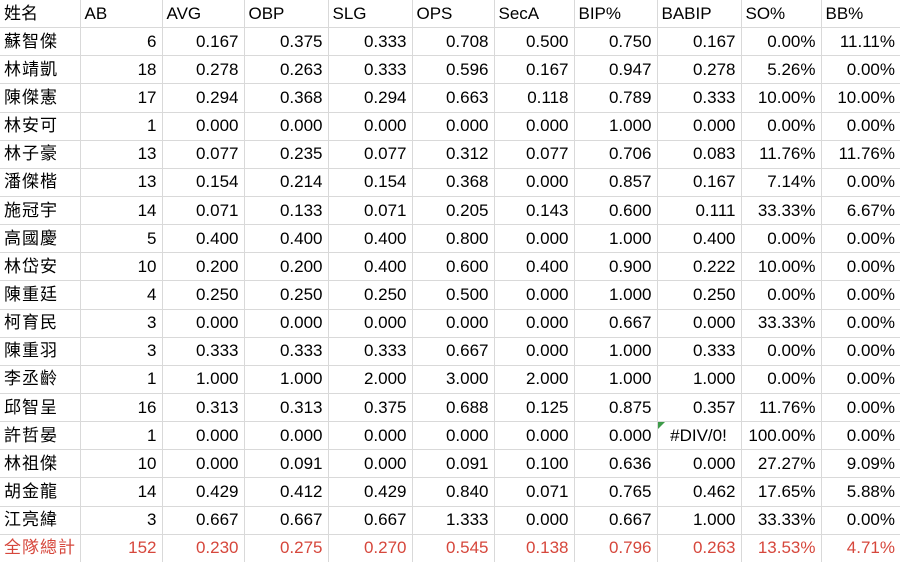  Describe the element at coordinates (453, 70) in the screenshot. I see `stat-value-cell: 0.596` at that location.